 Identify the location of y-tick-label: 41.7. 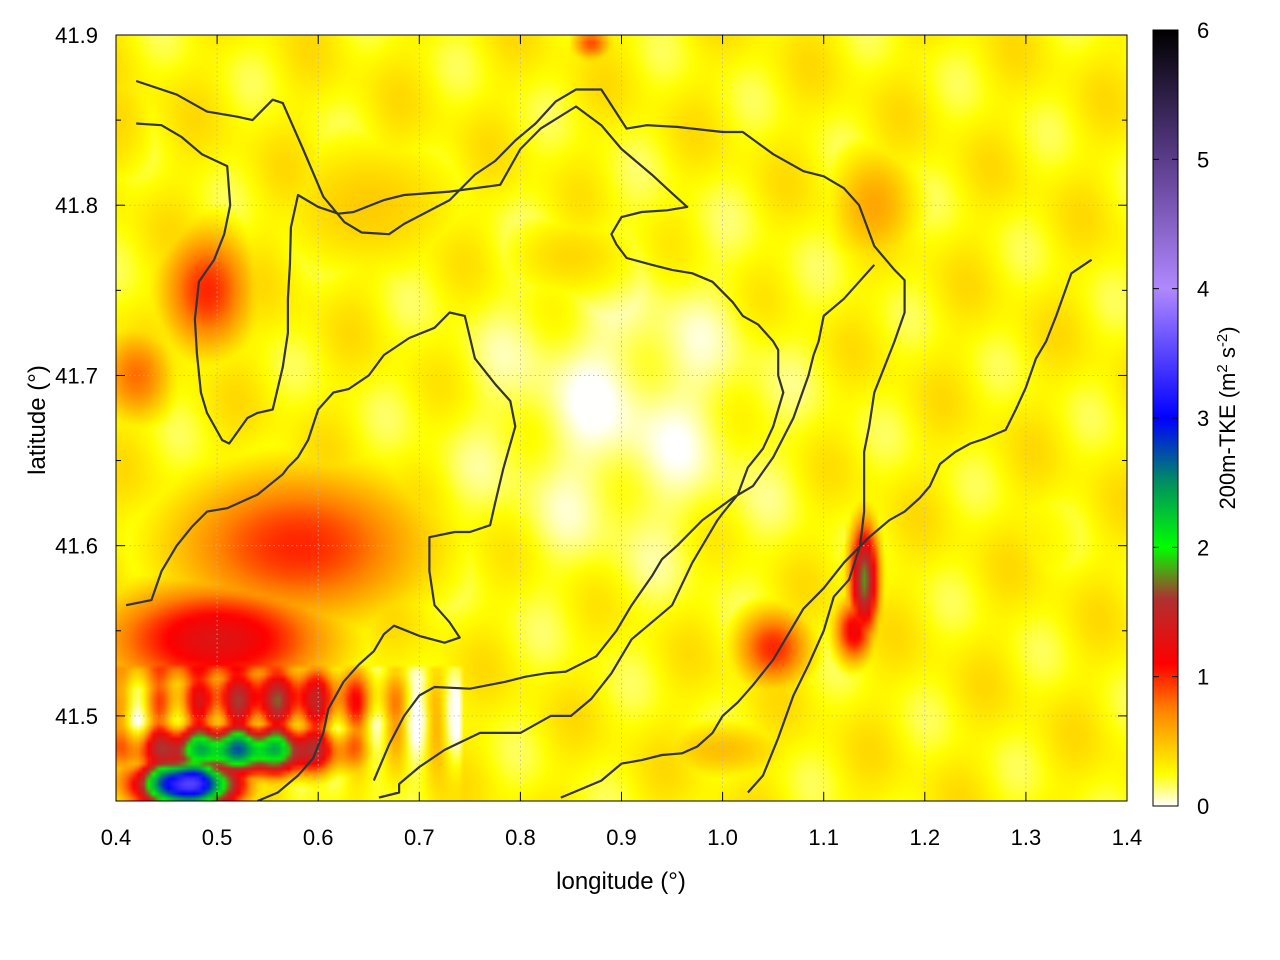
(76, 375).